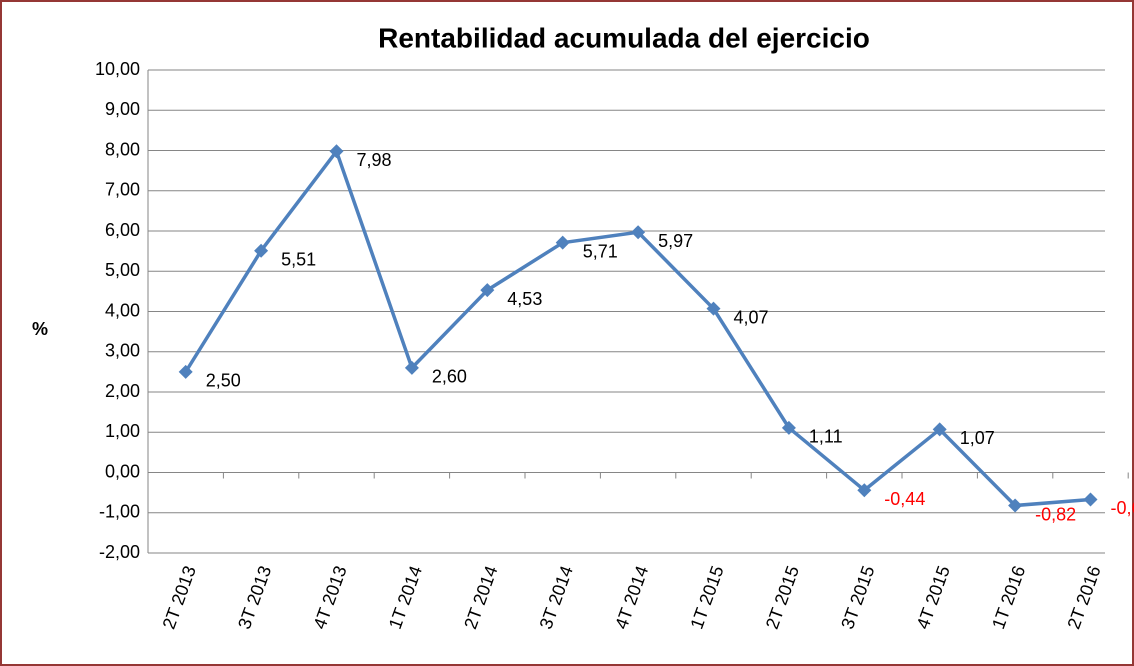 The image size is (1134, 666). Describe the element at coordinates (624, 37) in the screenshot. I see `chart-title: Rentabilidad acumulada del ejercicio` at that location.